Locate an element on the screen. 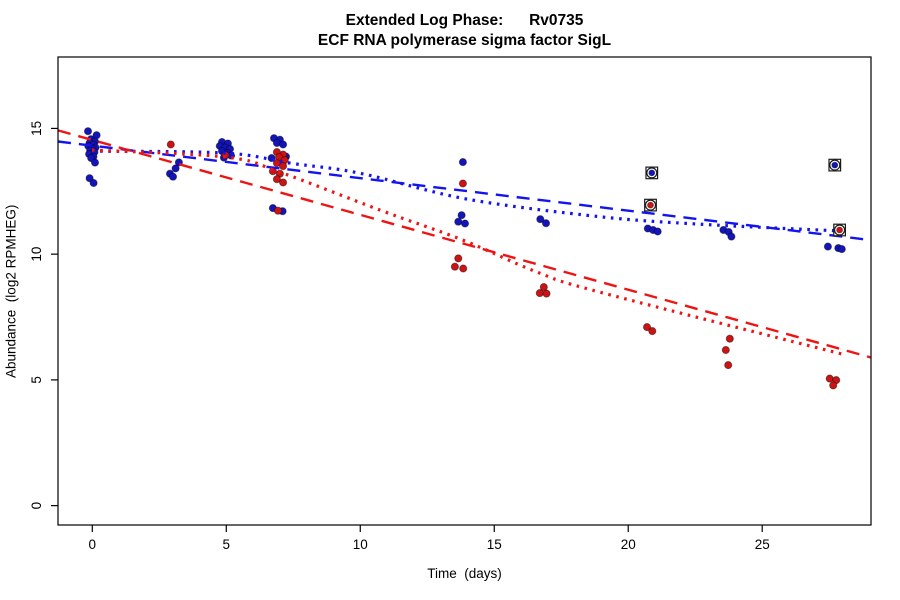 Image resolution: width=900 pixels, height=600 pixels. flagged-points-layer is located at coordinates (745, 197).